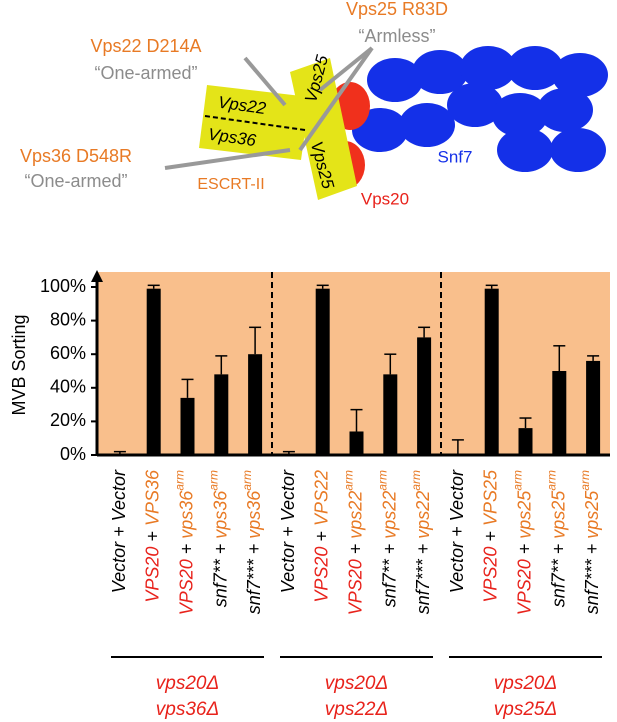  Describe the element at coordinates (187, 709) in the screenshot. I see `group-label: vps36Δ` at that location.